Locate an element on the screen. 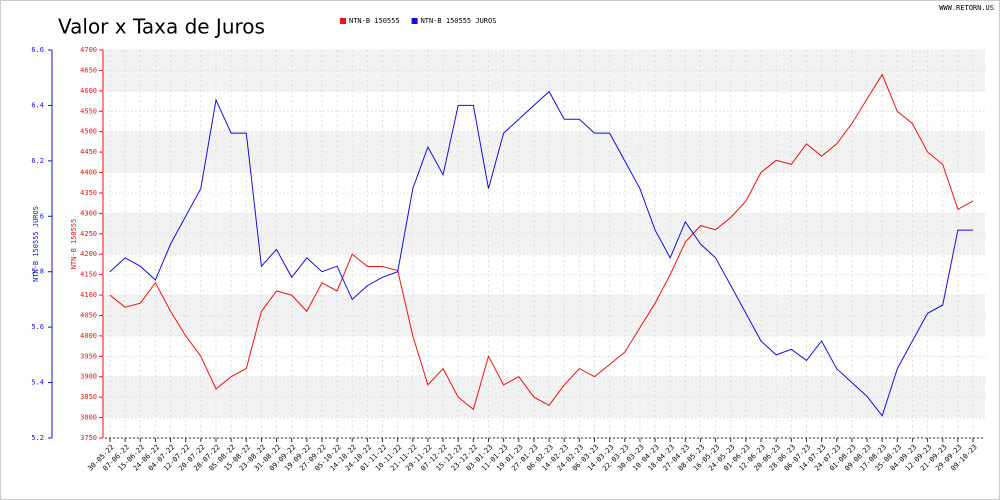  y2-tick-label: 4600 is located at coordinates (88, 91).